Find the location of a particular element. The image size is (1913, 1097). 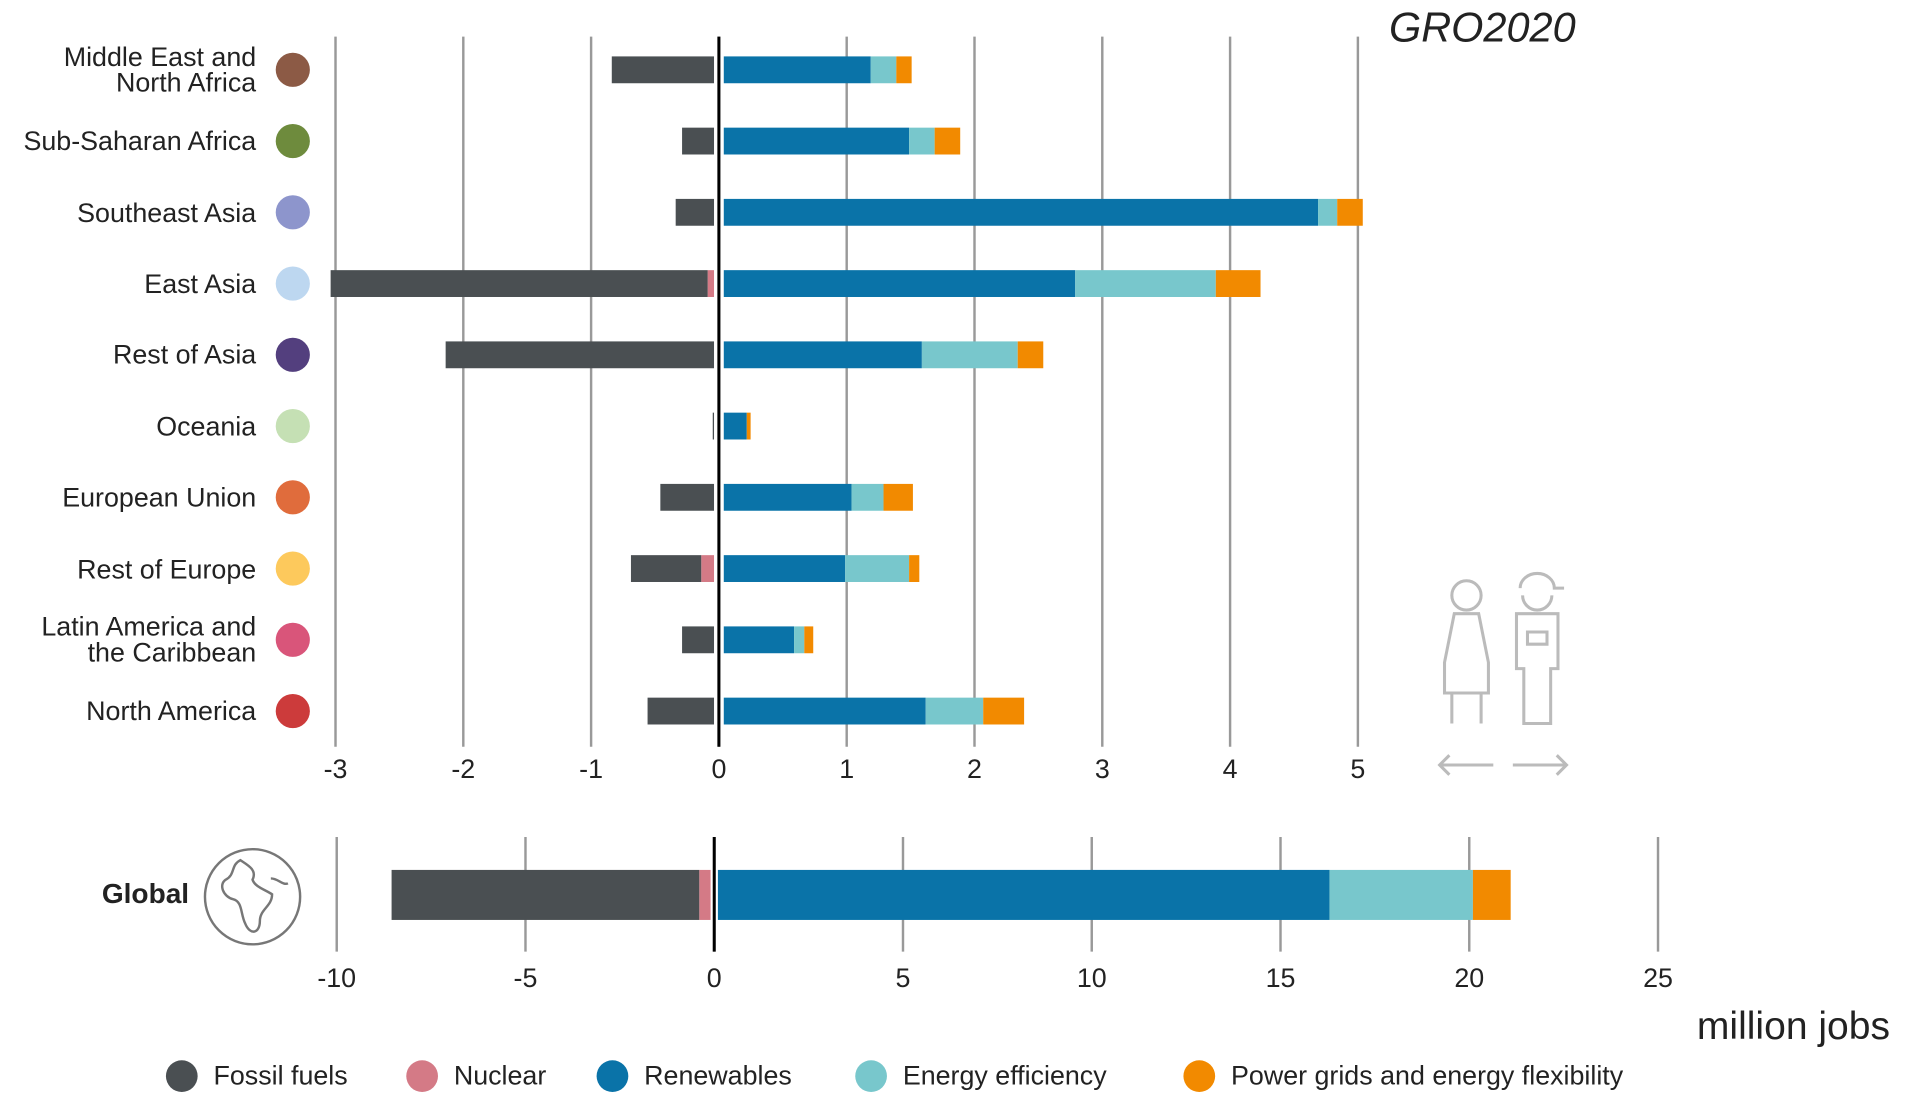

category-label: Rest of Asia is located at coordinates (184, 355).